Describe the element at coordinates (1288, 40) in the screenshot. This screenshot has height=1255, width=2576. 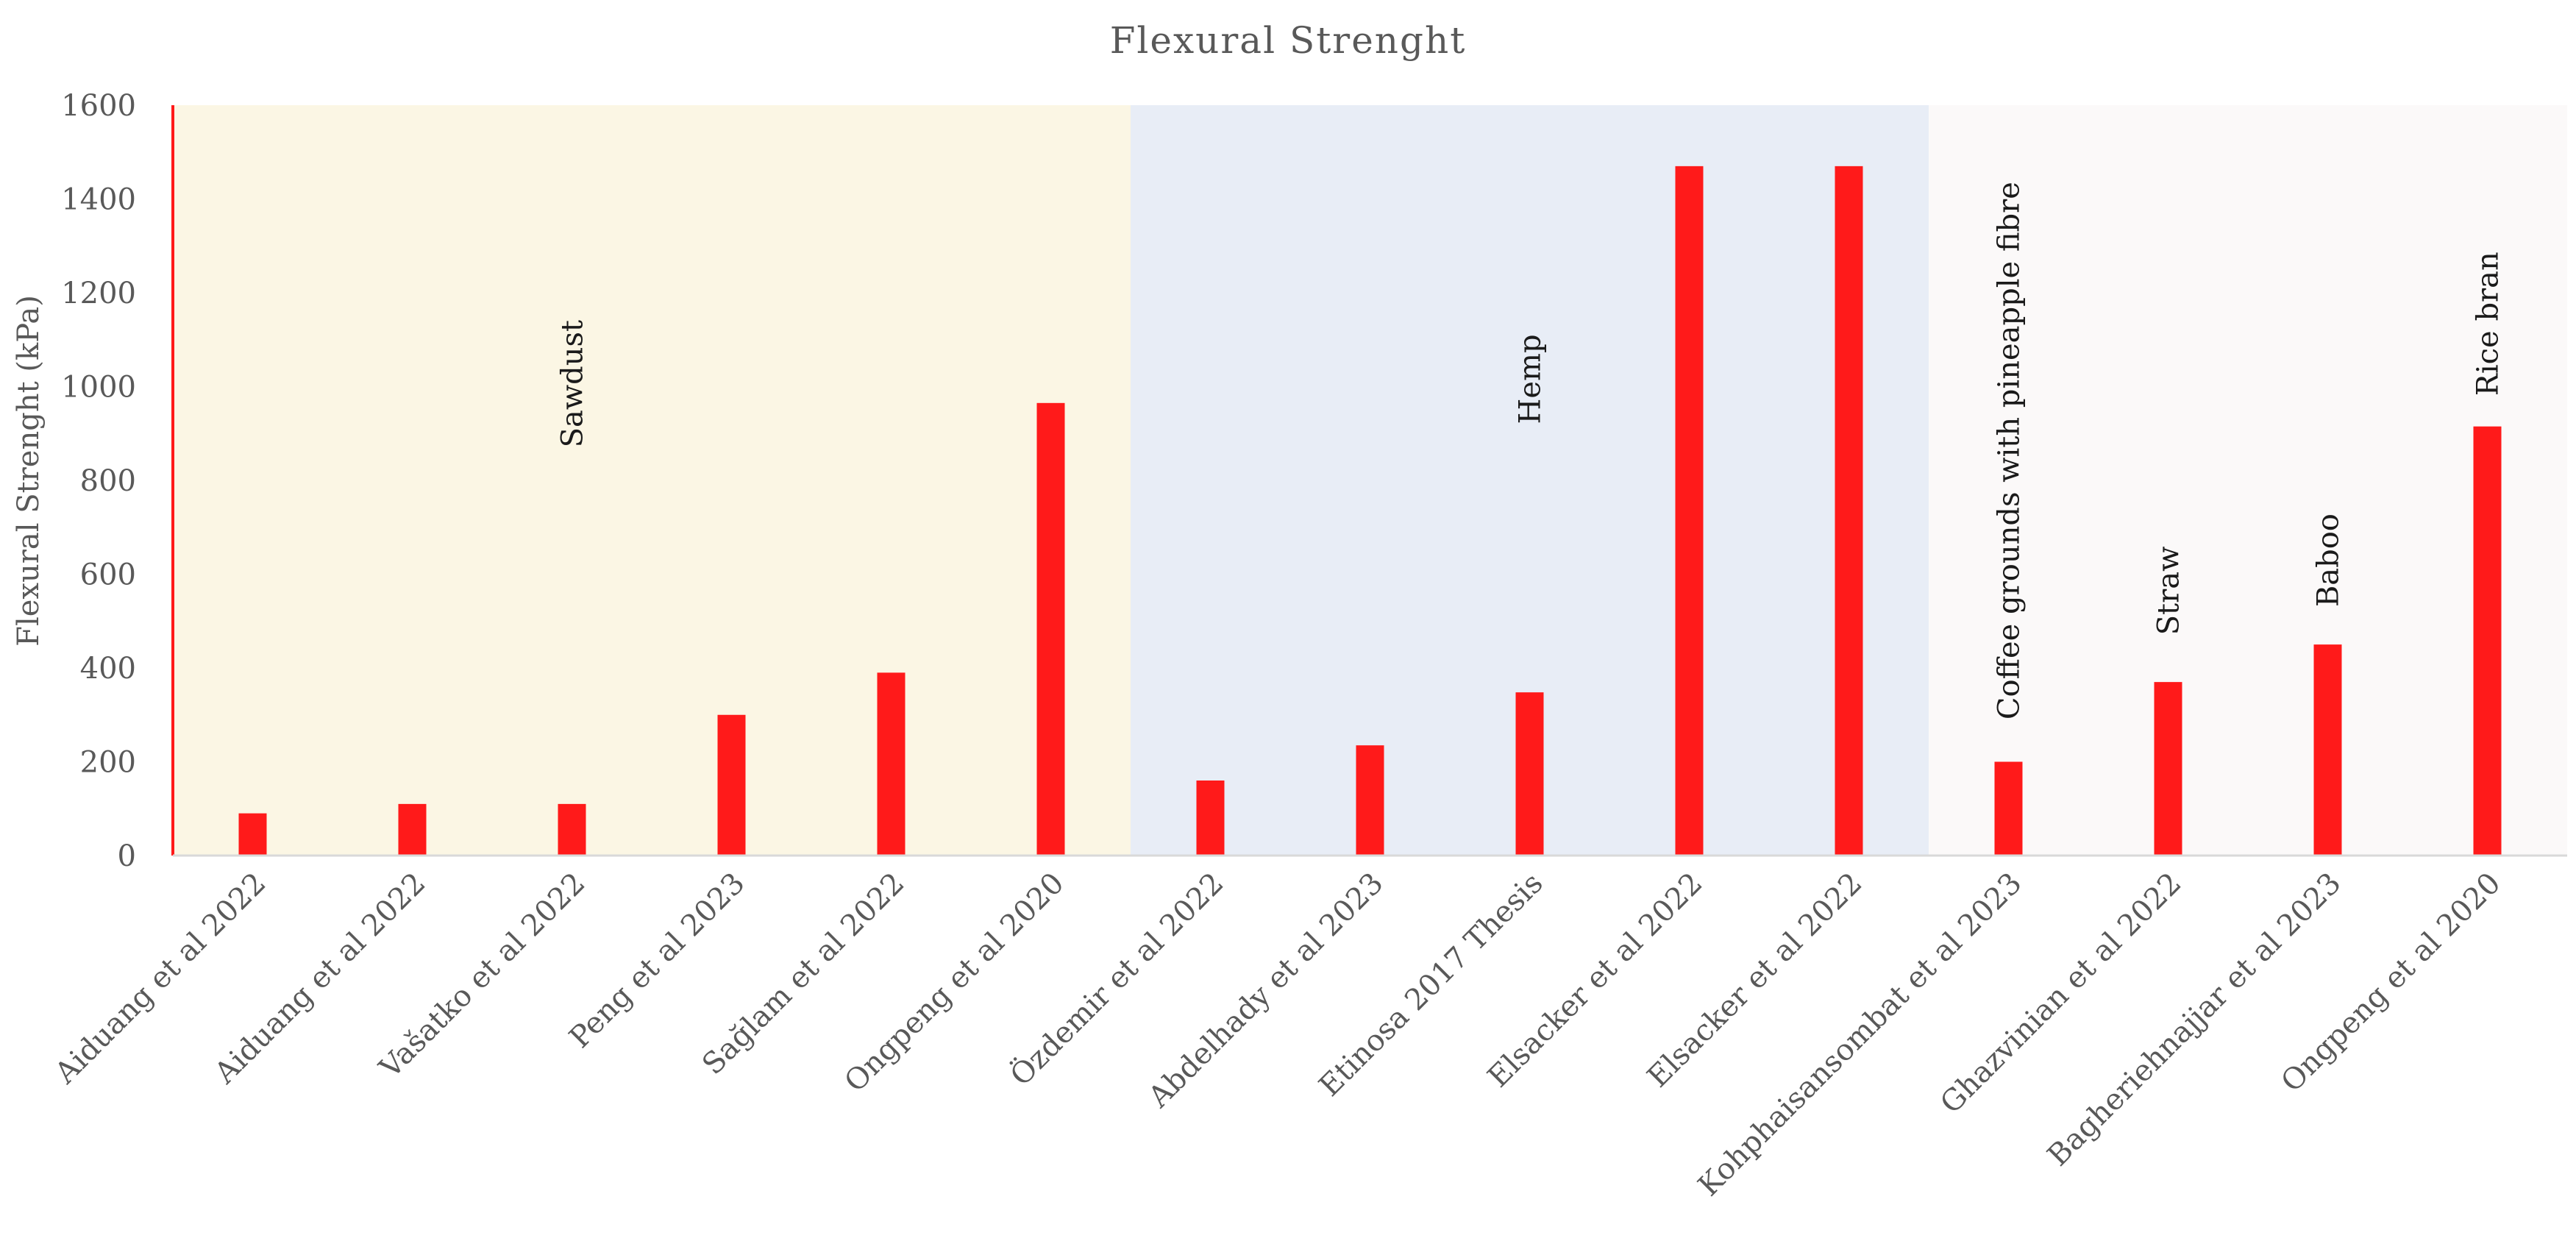
I see `chart-title: Flexural Strenght` at that location.